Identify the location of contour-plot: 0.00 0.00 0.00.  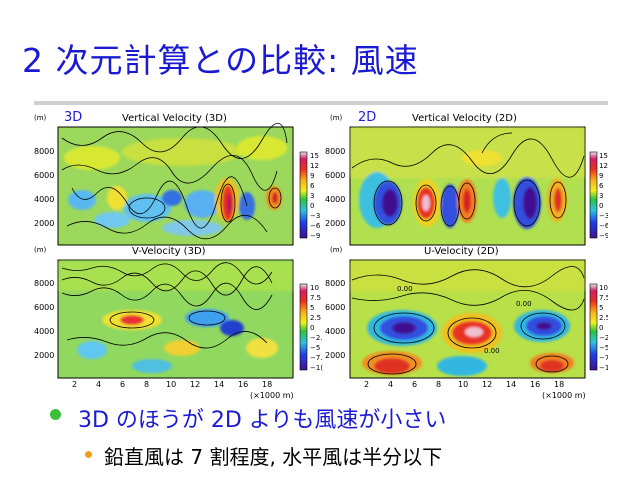
(467, 319).